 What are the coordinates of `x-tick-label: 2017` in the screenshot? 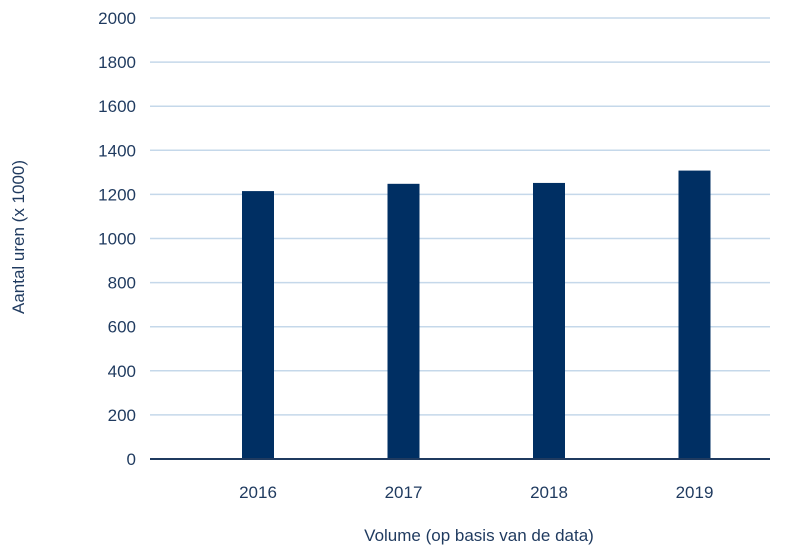 It's located at (404, 492).